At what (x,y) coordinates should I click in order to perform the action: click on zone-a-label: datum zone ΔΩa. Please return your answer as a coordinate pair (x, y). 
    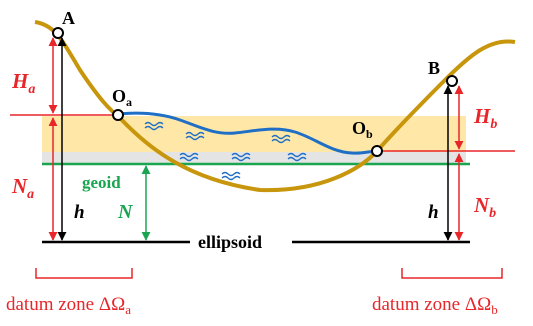
    Looking at the image, I should click on (68, 305).